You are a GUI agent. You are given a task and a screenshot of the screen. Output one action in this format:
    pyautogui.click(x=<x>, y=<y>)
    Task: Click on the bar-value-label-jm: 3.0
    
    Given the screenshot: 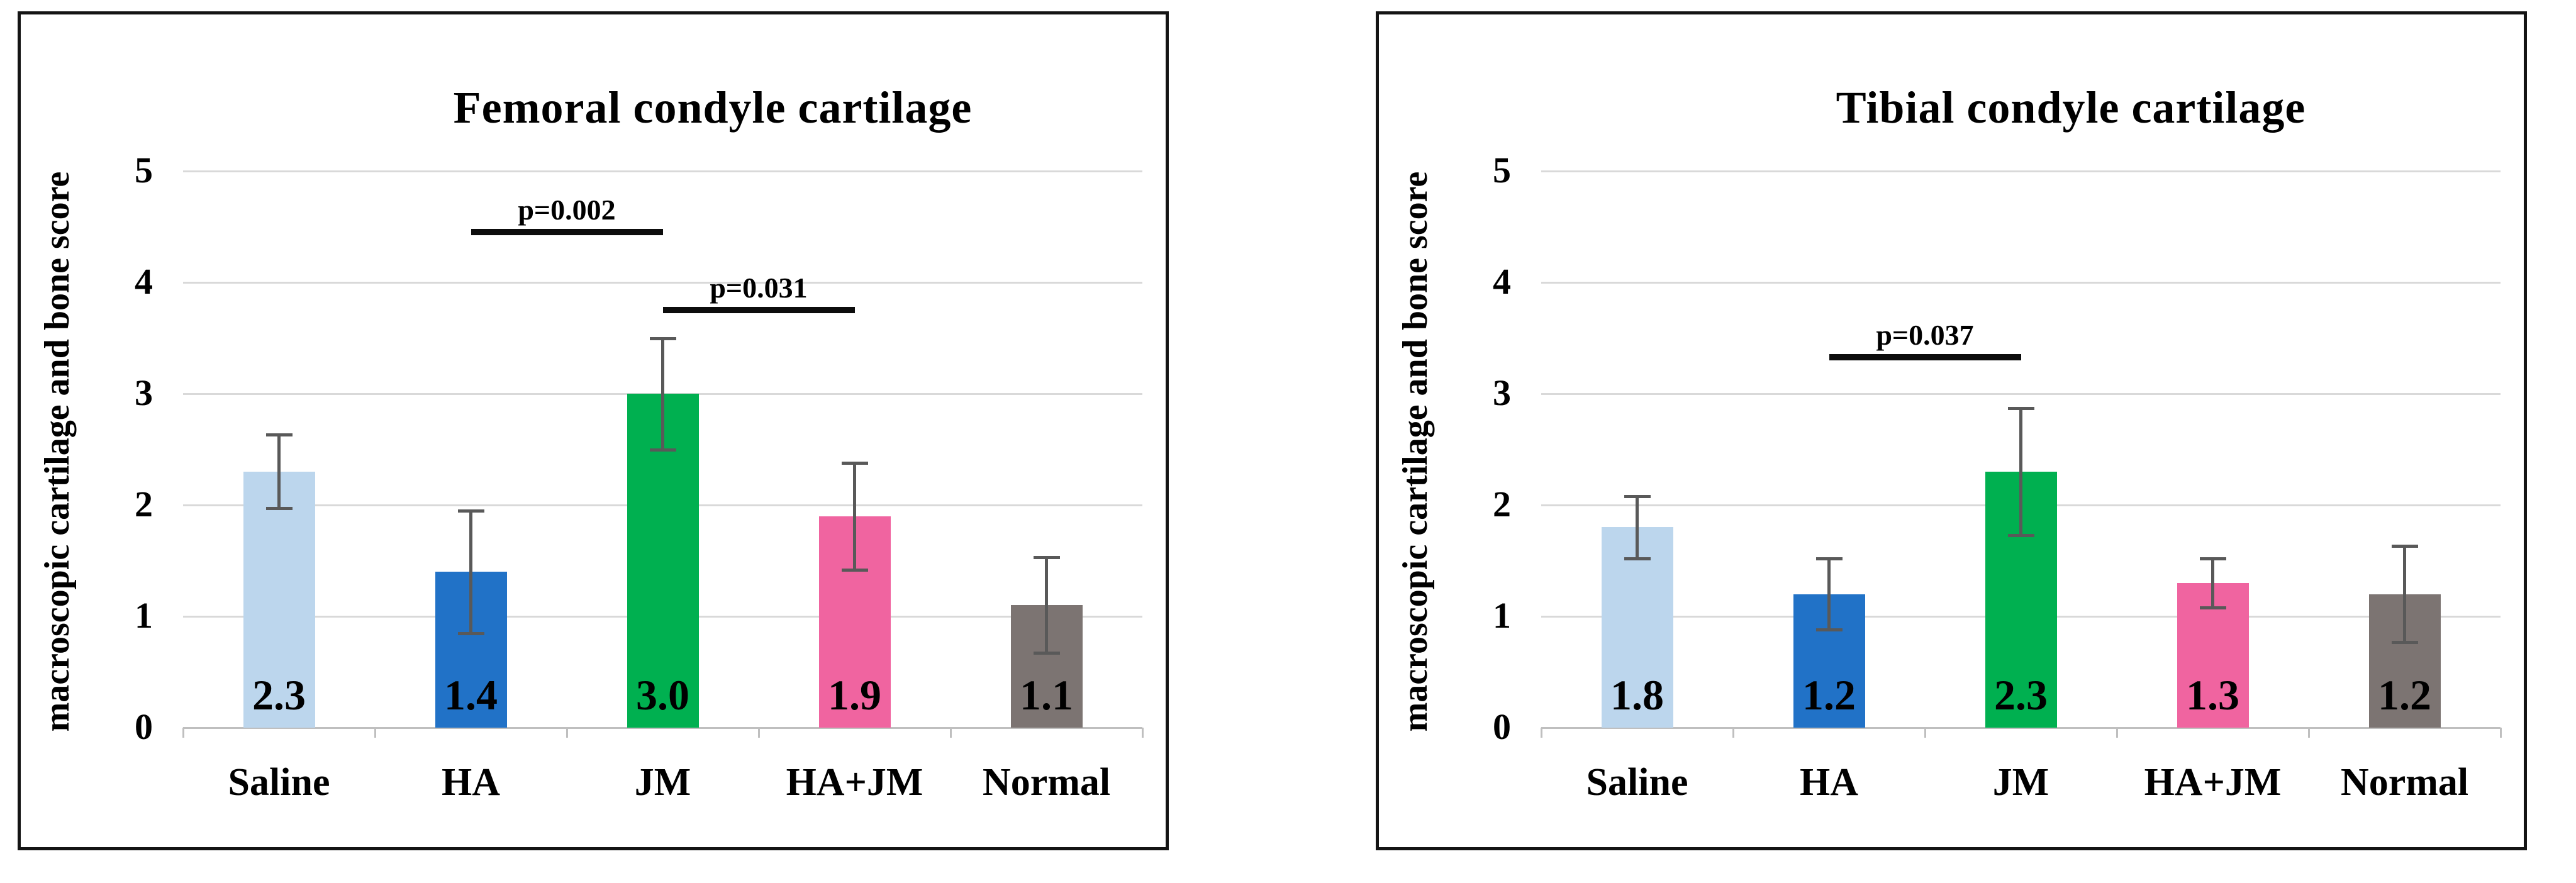 What is the action you would take?
    pyautogui.click(x=662, y=695)
    